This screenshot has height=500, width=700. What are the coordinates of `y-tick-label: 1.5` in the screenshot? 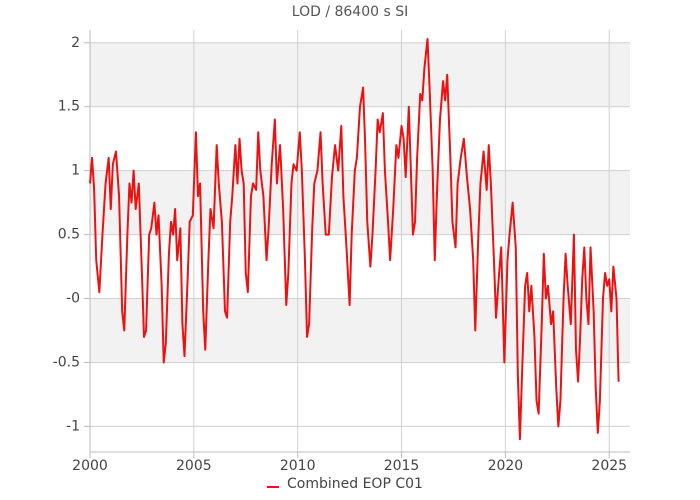 It's located at (69, 107).